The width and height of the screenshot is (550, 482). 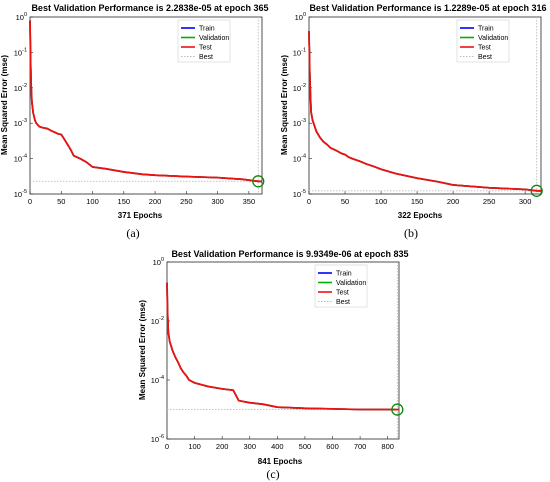 I want to click on x-axis-label: 371 Epochs, so click(x=140, y=215).